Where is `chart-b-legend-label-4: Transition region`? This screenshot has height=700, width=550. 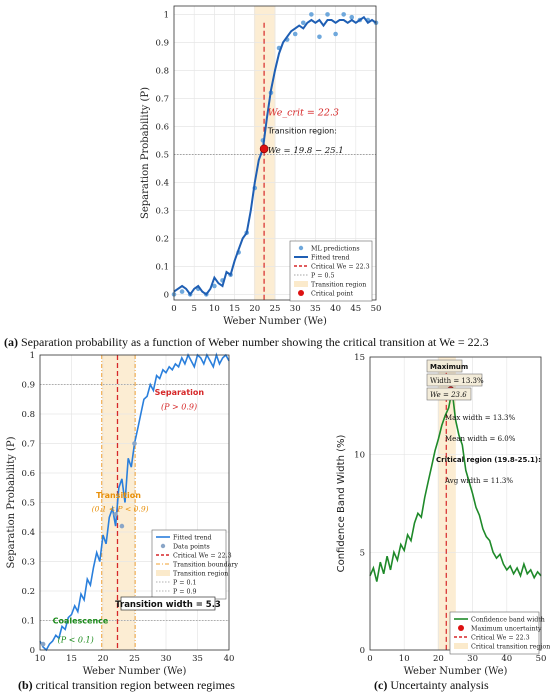 chart-b-legend-label-4: Transition region is located at coordinates (200, 574).